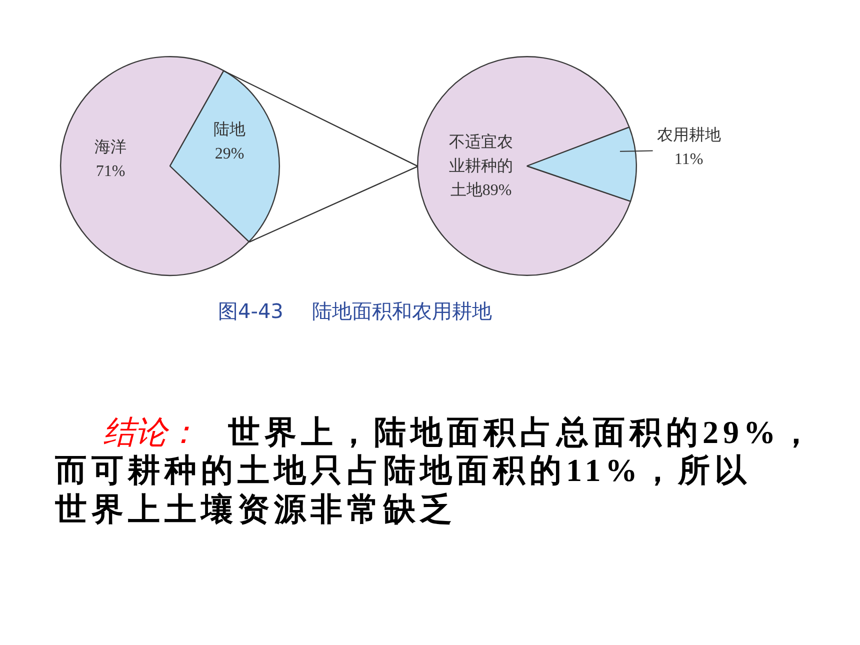 Image resolution: width=860 pixels, height=645 pixels. What do you see at coordinates (481, 166) in the screenshot?
I see `slice-label: 不适宜农业耕种的土地89%` at bounding box center [481, 166].